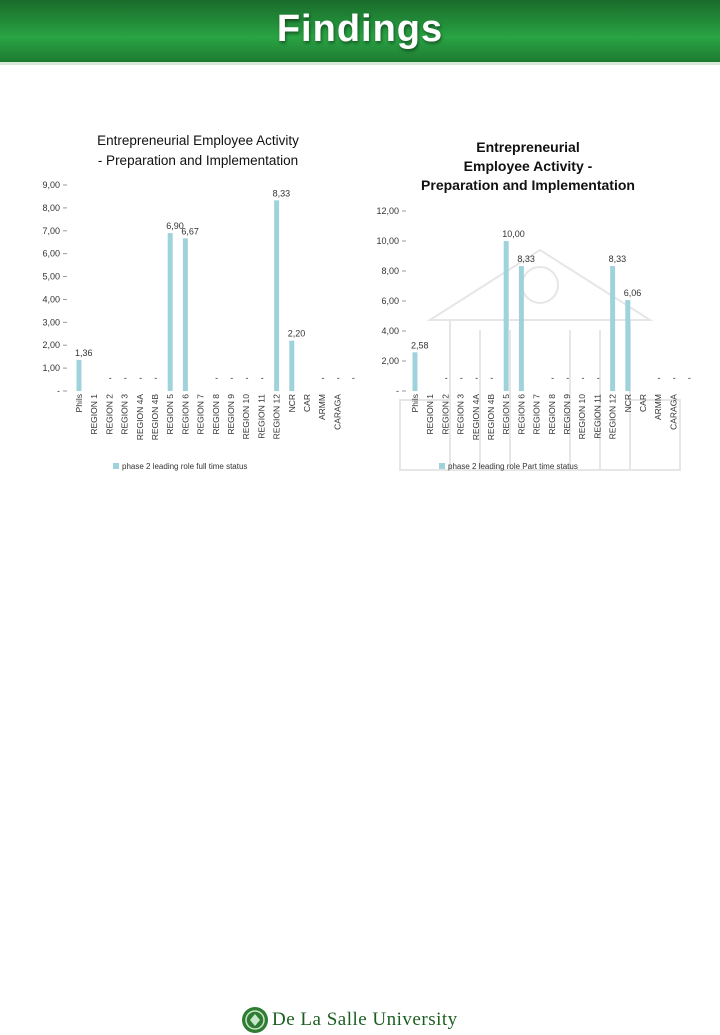  Describe the element at coordinates (246, 417) in the screenshot. I see `chart-1-x-tick: REGION 10` at that location.